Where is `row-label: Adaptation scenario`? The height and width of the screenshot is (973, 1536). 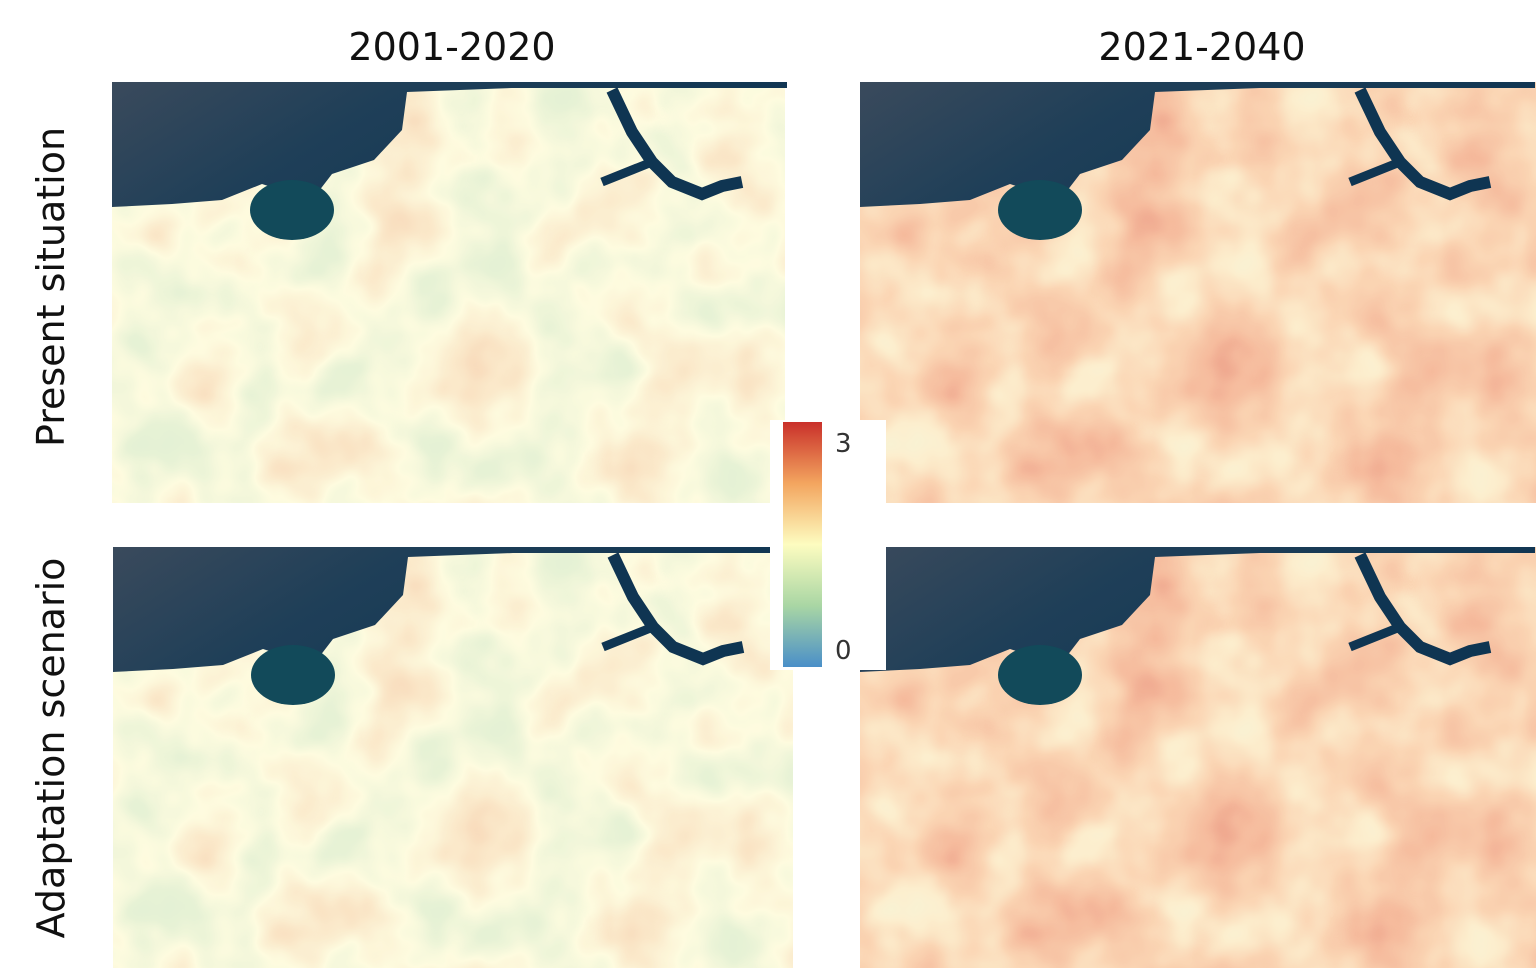
row-label: Adaptation scenario is located at coordinates (51, 748).